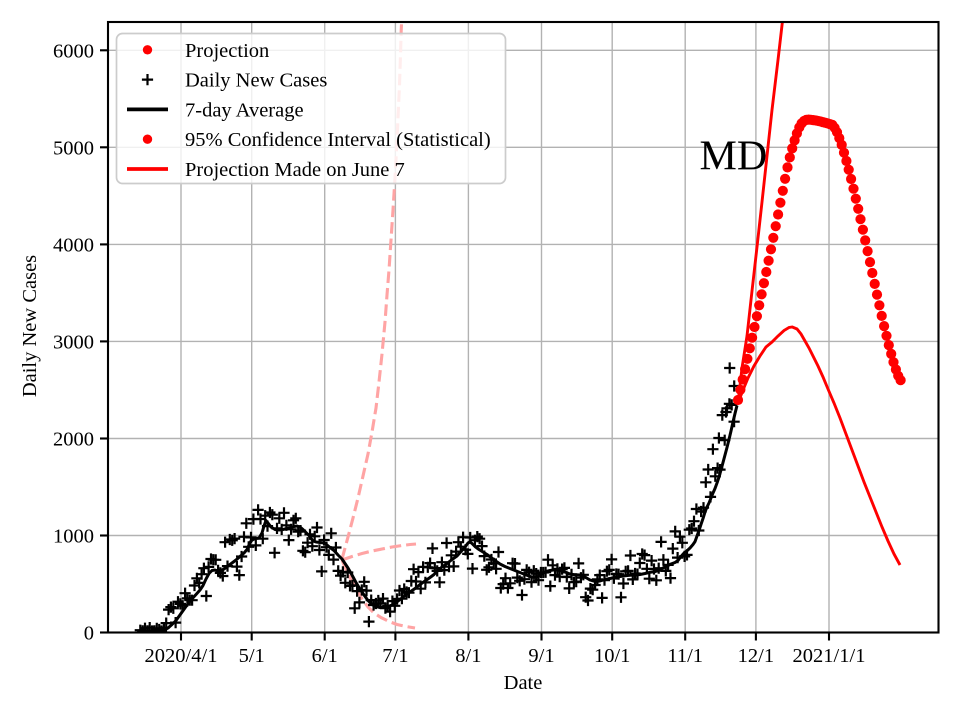  What do you see at coordinates (295, 170) in the screenshot?
I see `svg-text: Projection Made on June 7` at bounding box center [295, 170].